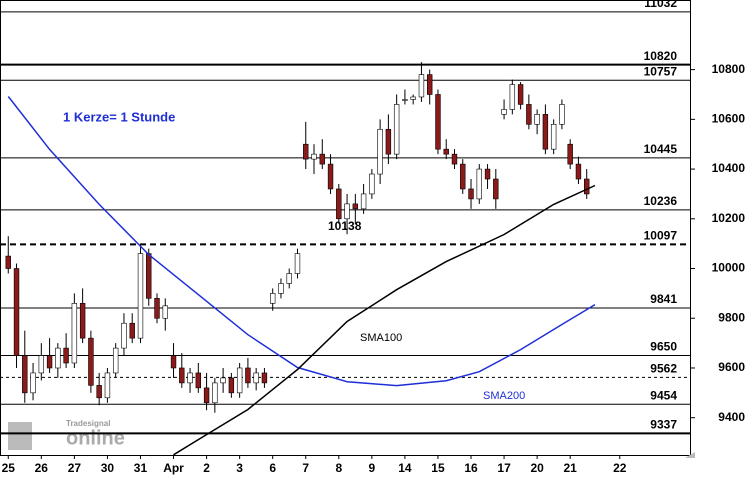 Image resolution: width=750 pixels, height=480 pixels. What do you see at coordinates (731, 417) in the screenshot?
I see `y-tick-label: 9400` at bounding box center [731, 417].